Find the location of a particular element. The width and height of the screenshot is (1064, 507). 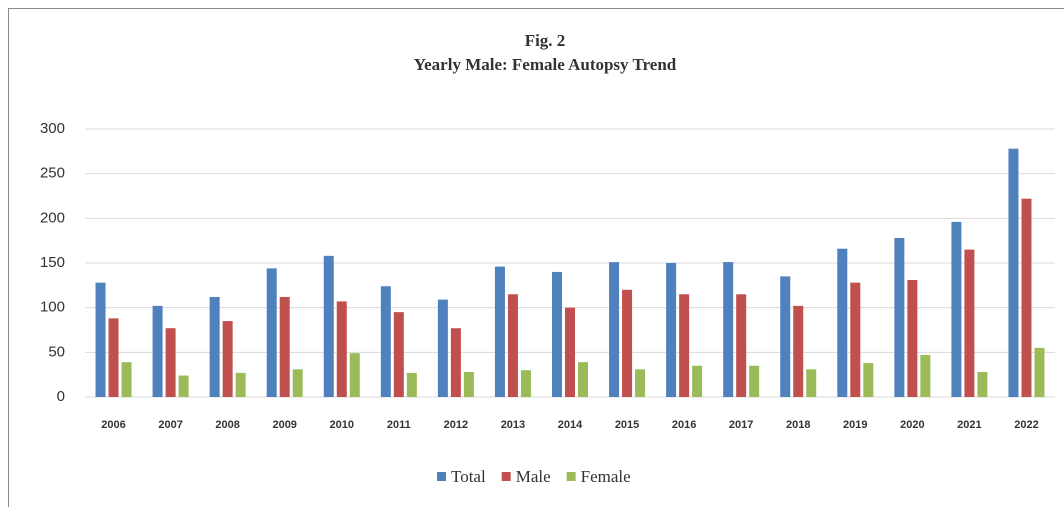

x-tick-label: 2016 is located at coordinates (684, 425).